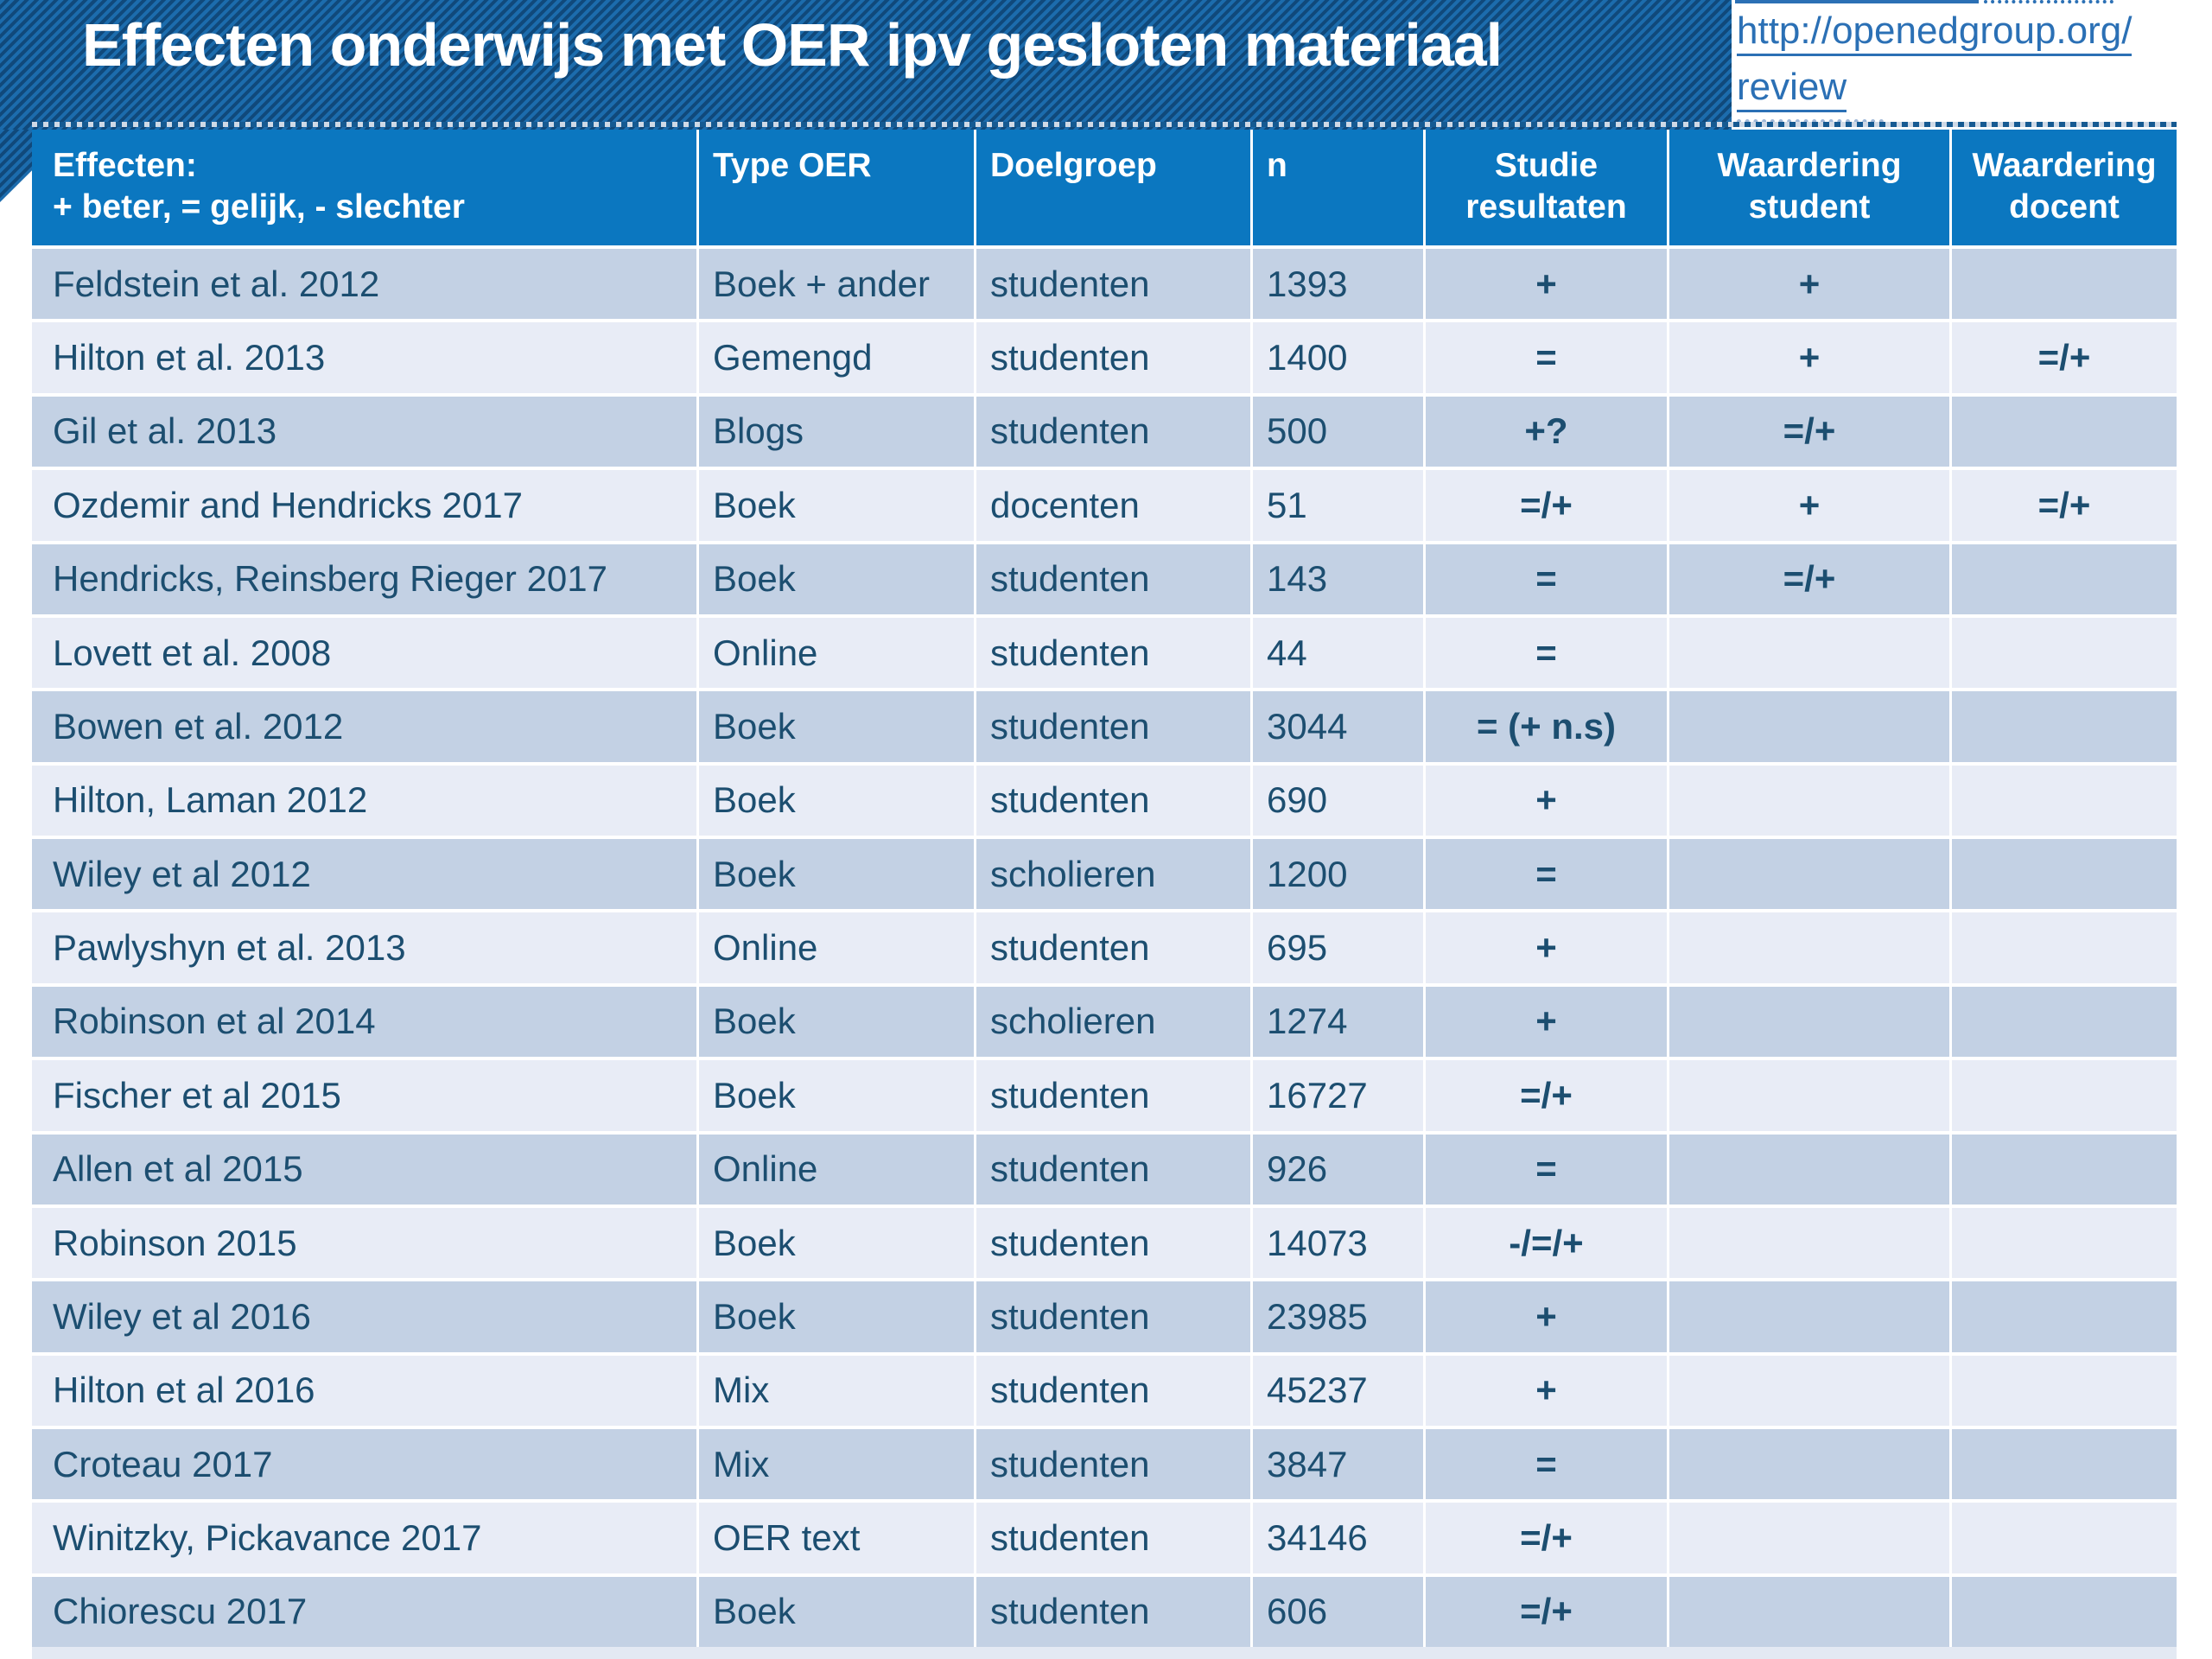  What do you see at coordinates (365, 1169) in the screenshot?
I see `cell-study: Allen et al 2015` at bounding box center [365, 1169].